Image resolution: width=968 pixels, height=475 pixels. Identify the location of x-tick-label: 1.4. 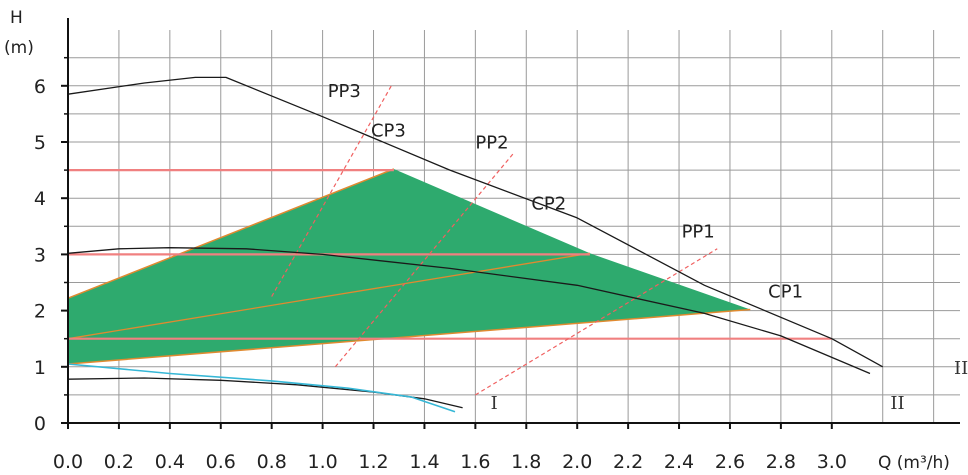
(424, 462).